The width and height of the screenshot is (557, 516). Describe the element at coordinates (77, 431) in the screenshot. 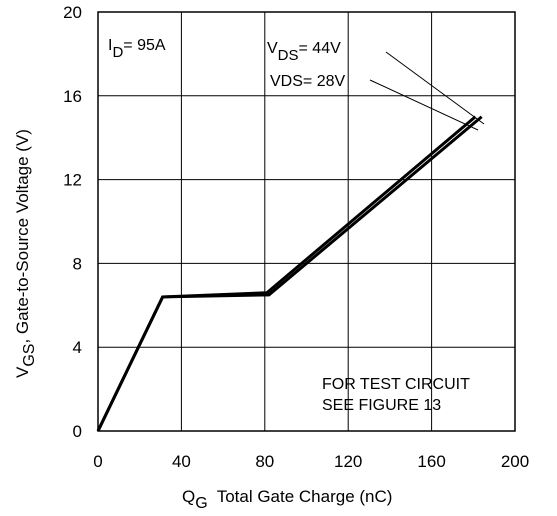

I see `y-tick-label: 0` at that location.